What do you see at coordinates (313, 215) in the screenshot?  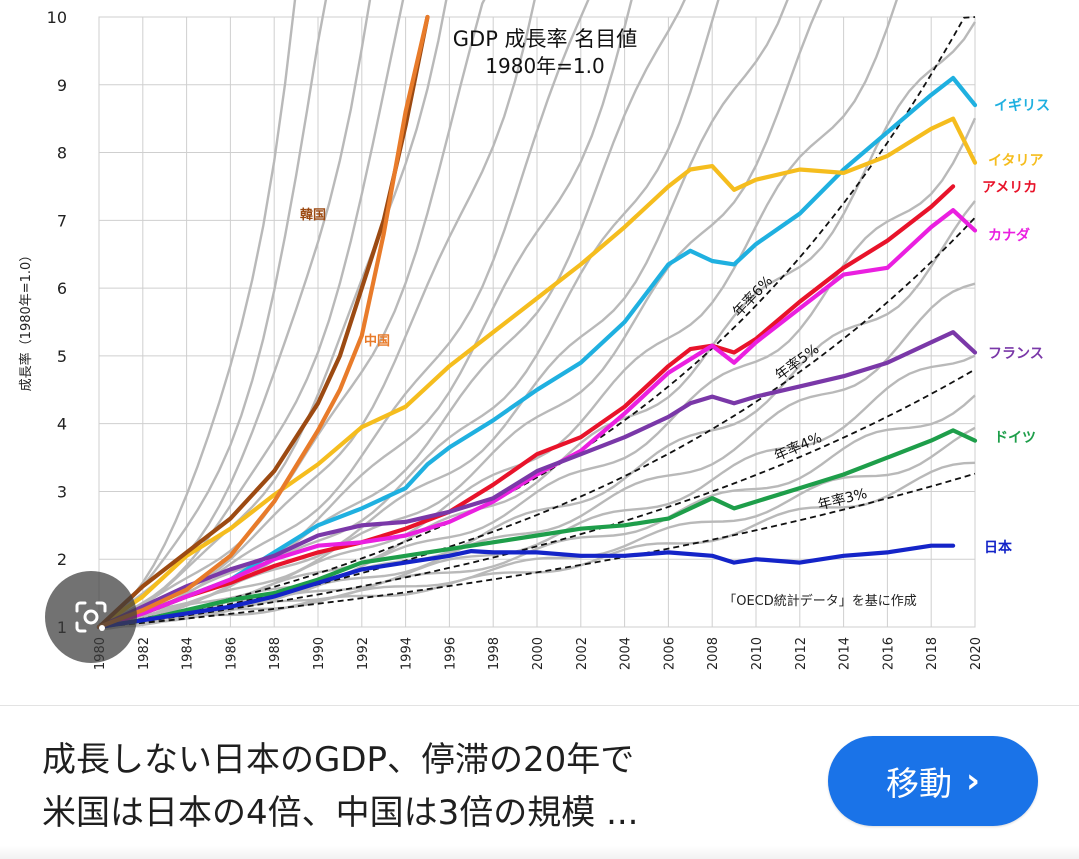 I see `series-label: 韓国` at bounding box center [313, 215].